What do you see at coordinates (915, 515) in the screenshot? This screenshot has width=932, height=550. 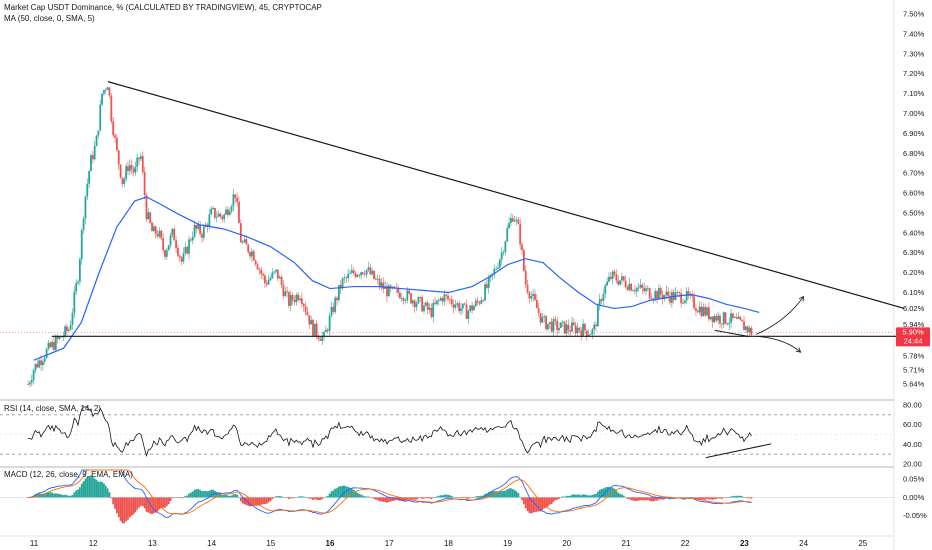 I see `macd-tick-label: -0.05%` at bounding box center [915, 515].